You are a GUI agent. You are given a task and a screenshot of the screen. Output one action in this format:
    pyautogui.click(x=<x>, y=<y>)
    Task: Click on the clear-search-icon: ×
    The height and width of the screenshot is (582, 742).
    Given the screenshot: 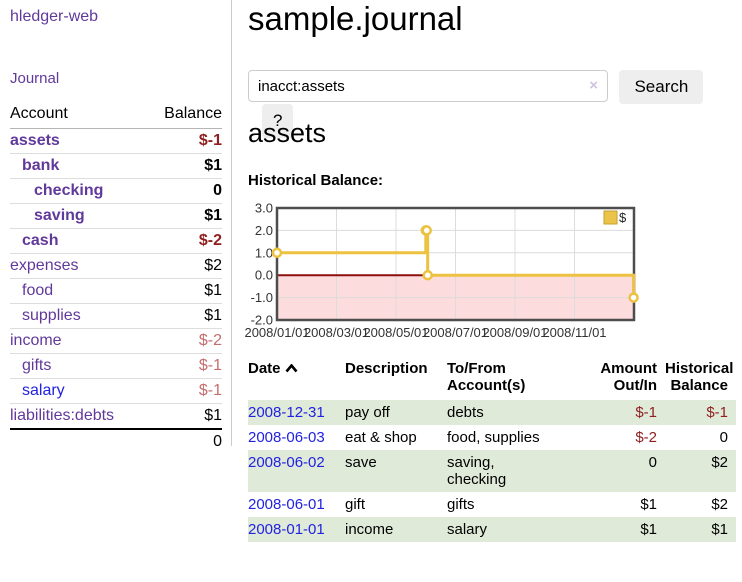 What is the action you would take?
    pyautogui.click(x=593, y=85)
    